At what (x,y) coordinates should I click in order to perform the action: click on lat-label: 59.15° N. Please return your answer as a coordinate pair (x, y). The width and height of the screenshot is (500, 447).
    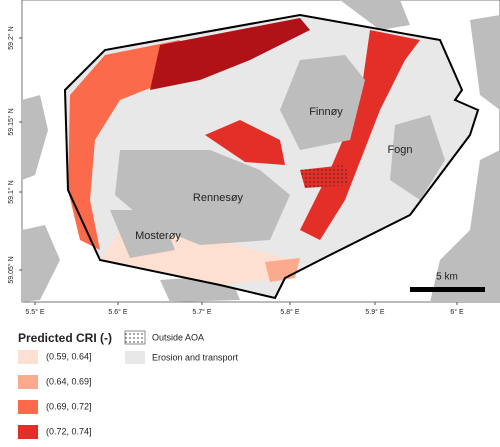
    Looking at the image, I should click on (11, 121).